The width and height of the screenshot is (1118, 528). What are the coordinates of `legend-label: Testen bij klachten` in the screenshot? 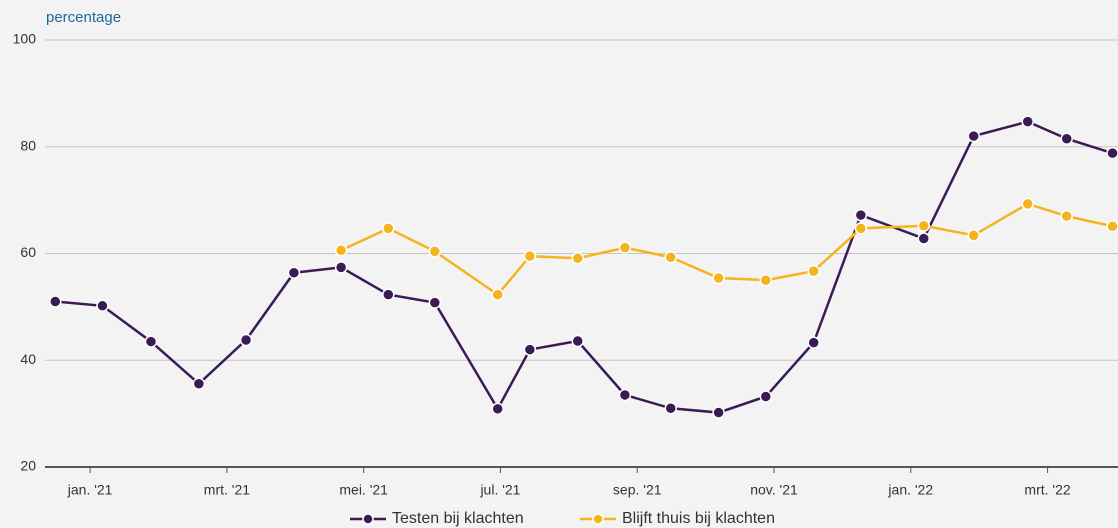 It's located at (458, 518).